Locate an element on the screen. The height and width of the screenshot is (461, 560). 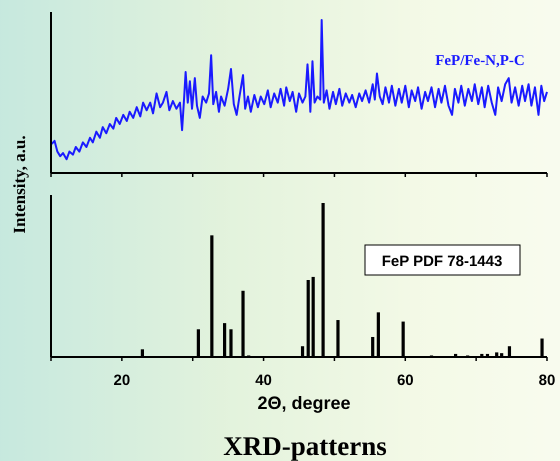
y-axis-title: Intensity, a.u. is located at coordinates (19, 184).